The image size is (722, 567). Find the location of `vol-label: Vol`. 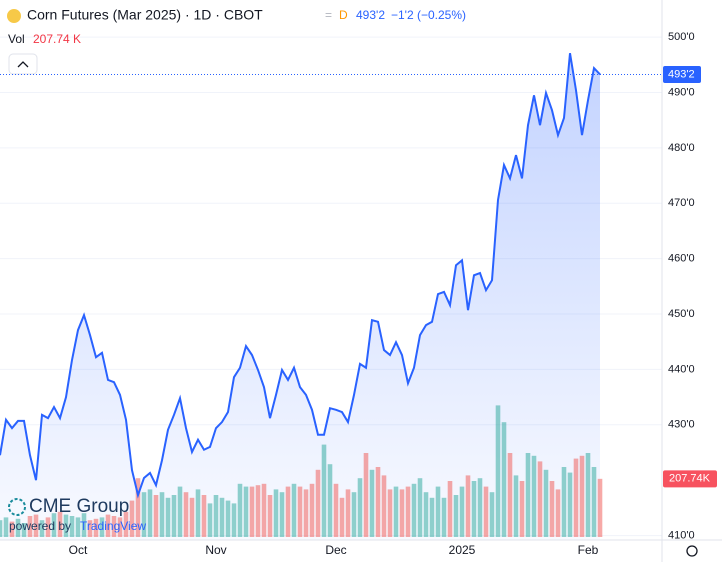

vol-label: Vol is located at coordinates (16, 39).